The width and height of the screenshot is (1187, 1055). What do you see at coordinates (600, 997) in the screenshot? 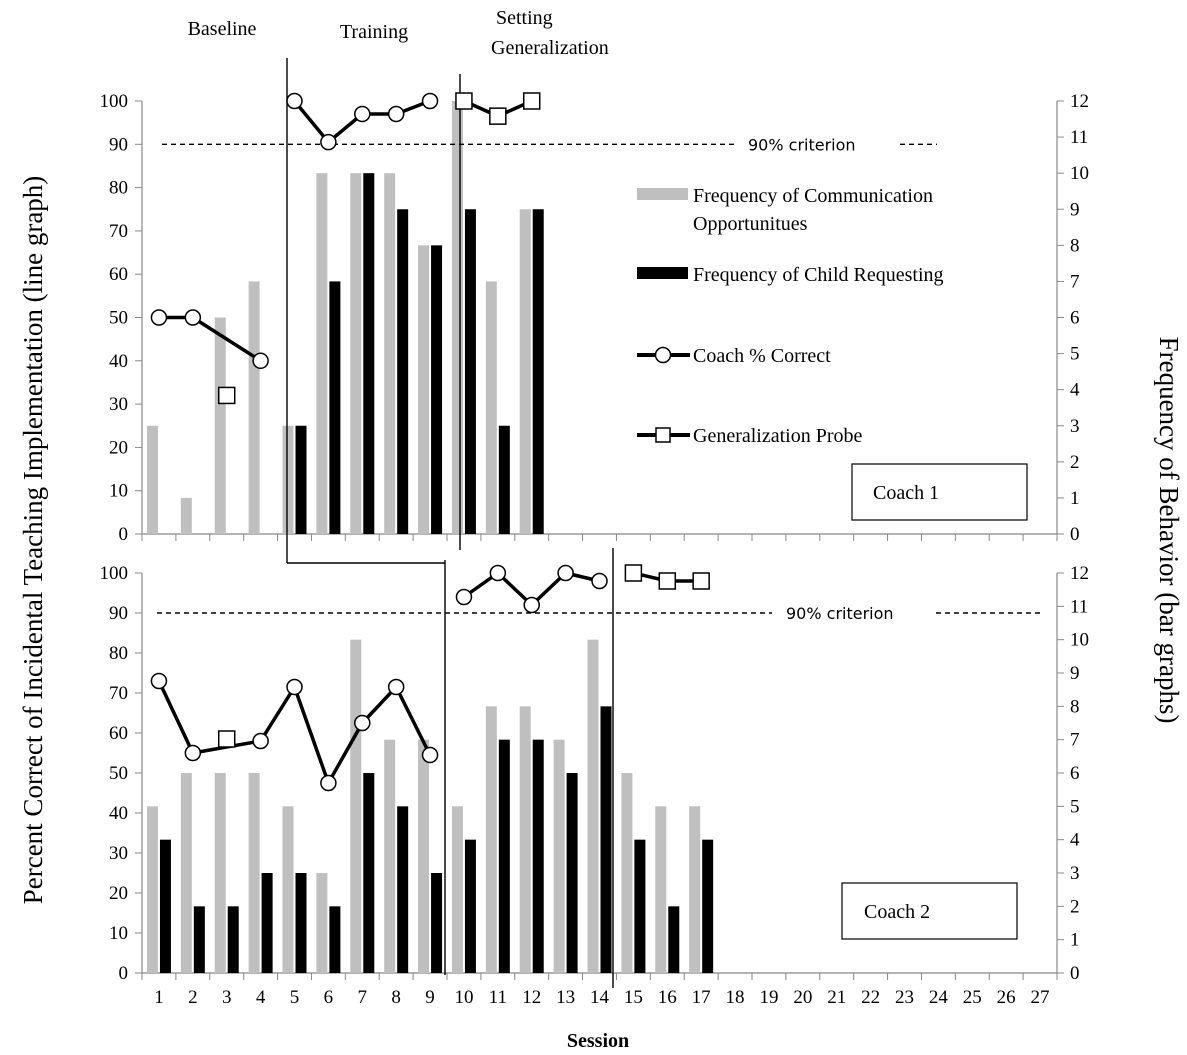
I see `x-tick-label: 14` at bounding box center [600, 997].